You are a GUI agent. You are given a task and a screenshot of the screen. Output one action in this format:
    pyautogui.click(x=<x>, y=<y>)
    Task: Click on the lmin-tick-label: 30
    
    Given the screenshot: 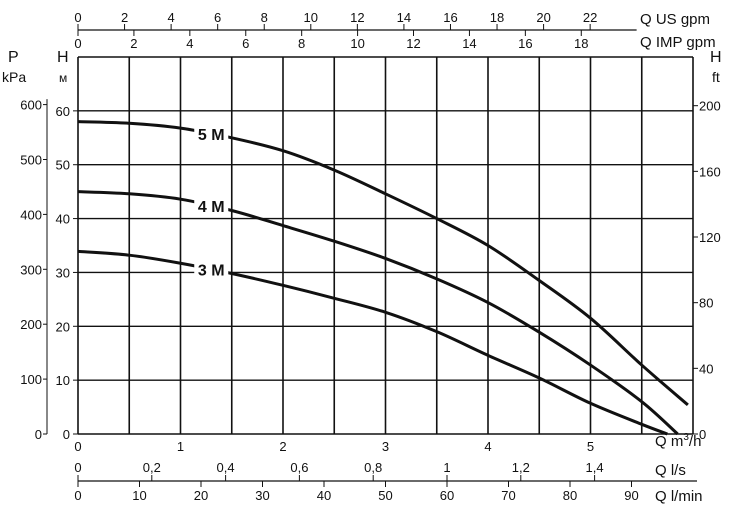 What is the action you would take?
    pyautogui.click(x=262, y=495)
    